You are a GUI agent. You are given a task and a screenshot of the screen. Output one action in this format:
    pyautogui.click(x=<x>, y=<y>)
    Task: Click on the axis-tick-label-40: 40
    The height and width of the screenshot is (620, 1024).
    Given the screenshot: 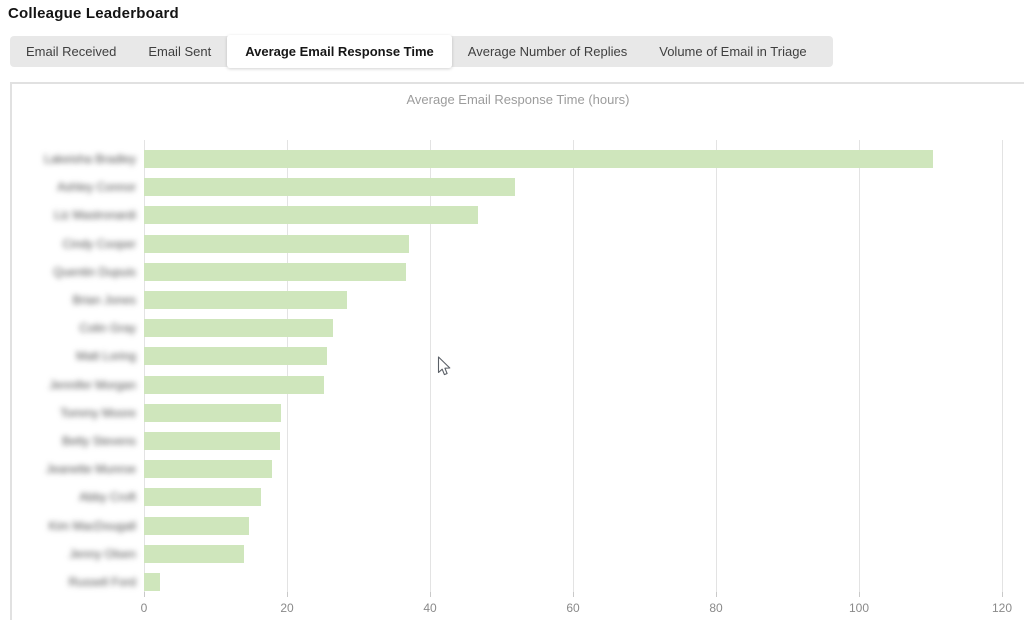 What is the action you would take?
    pyautogui.click(x=430, y=608)
    